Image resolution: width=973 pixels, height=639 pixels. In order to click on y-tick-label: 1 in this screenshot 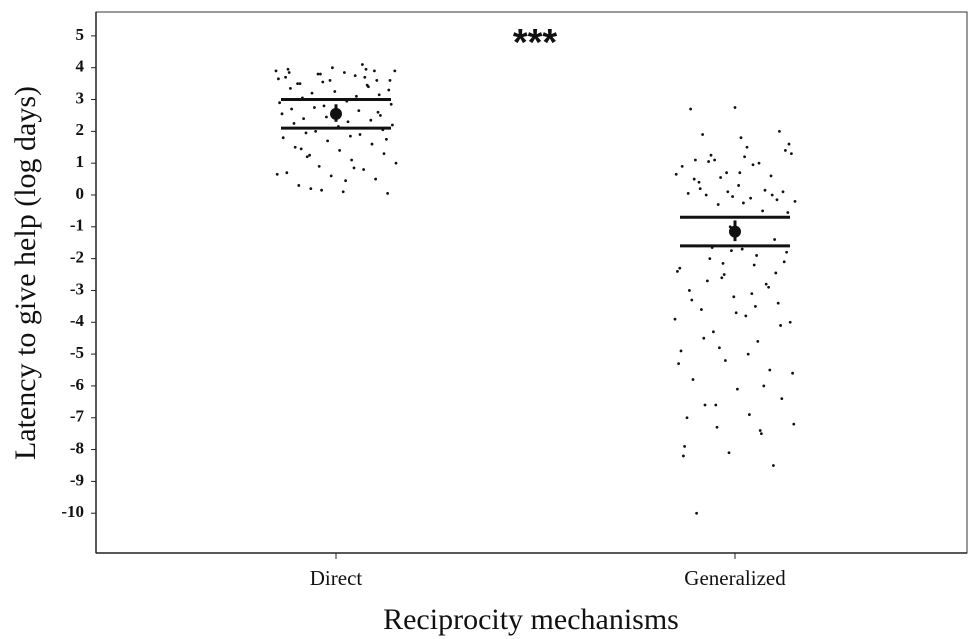, I will do `click(80, 161)`.